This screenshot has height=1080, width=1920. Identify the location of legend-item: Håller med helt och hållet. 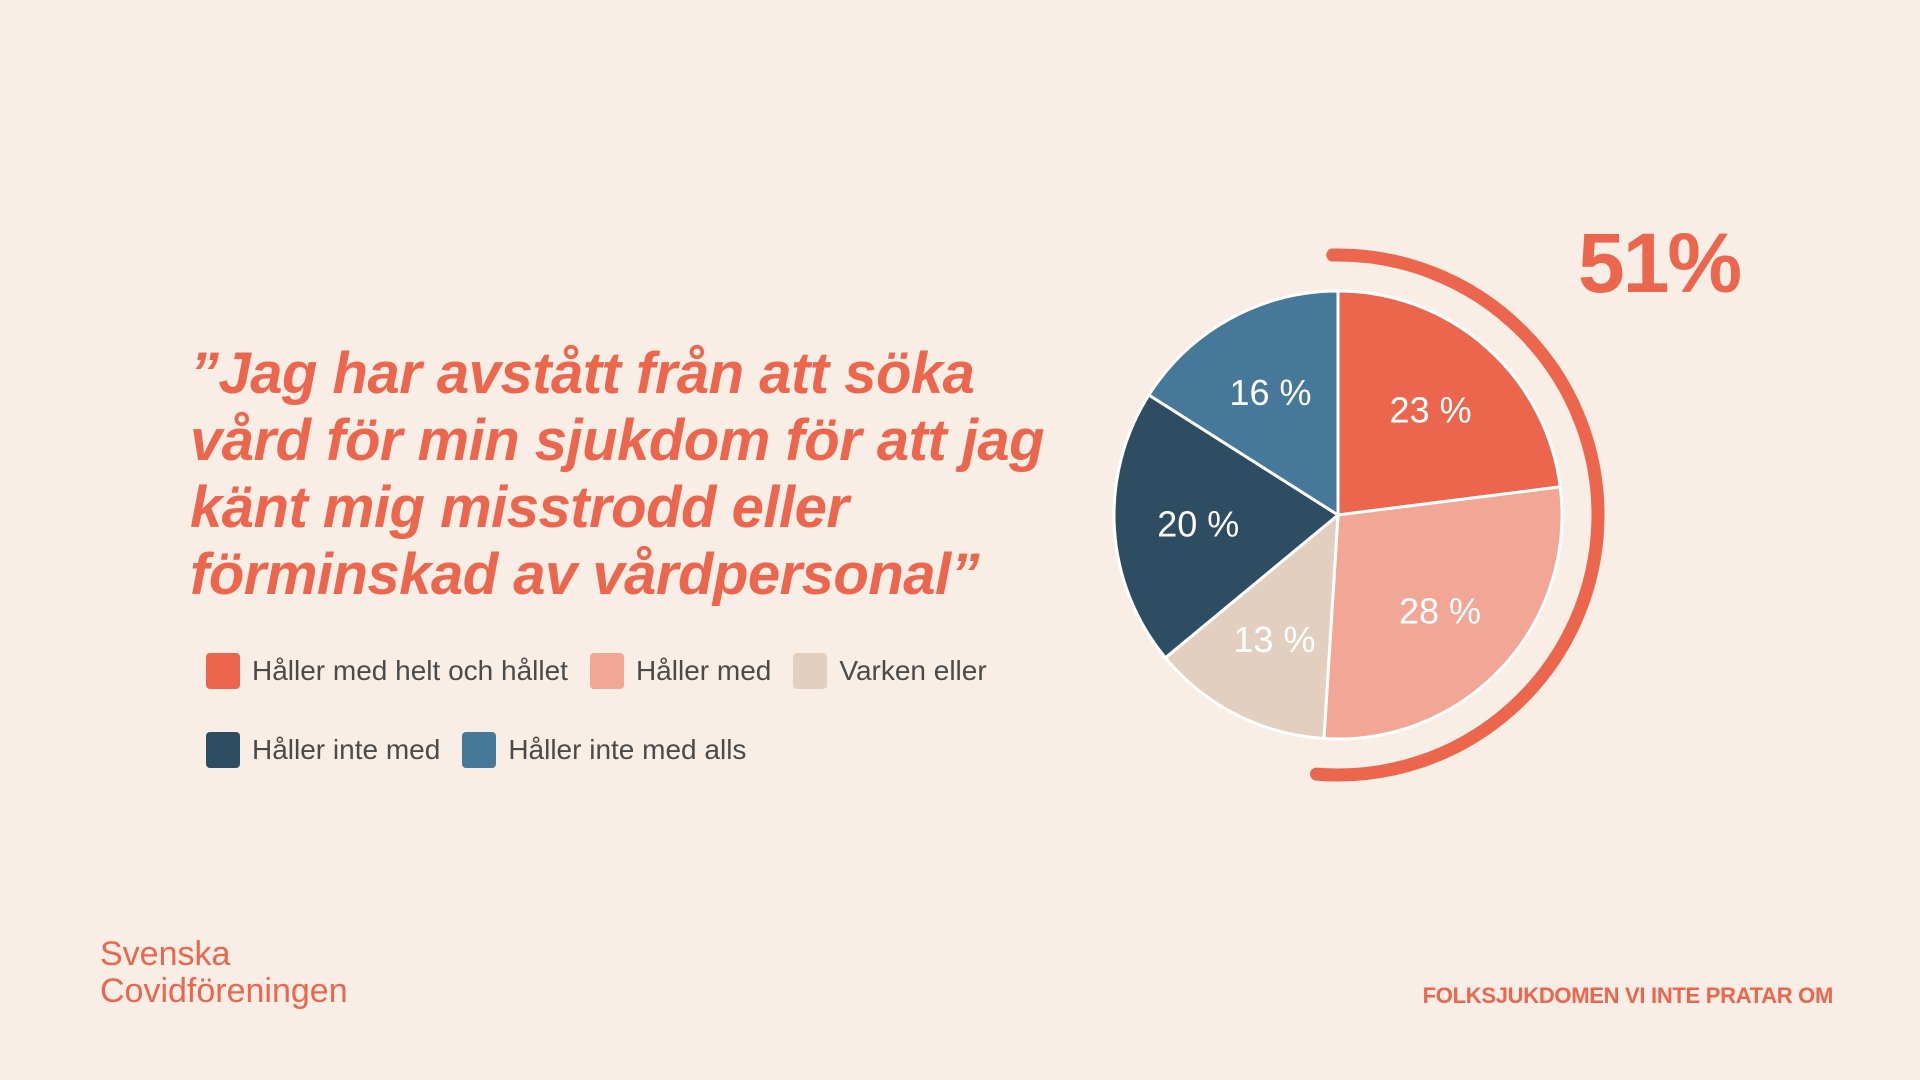
(387, 670).